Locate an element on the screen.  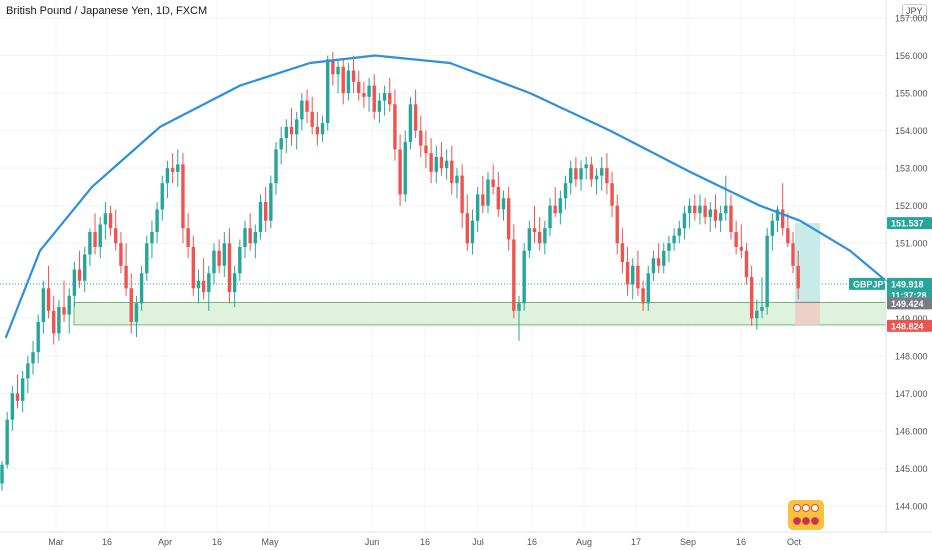
x-tick-label: Jul is located at coordinates (478, 542).